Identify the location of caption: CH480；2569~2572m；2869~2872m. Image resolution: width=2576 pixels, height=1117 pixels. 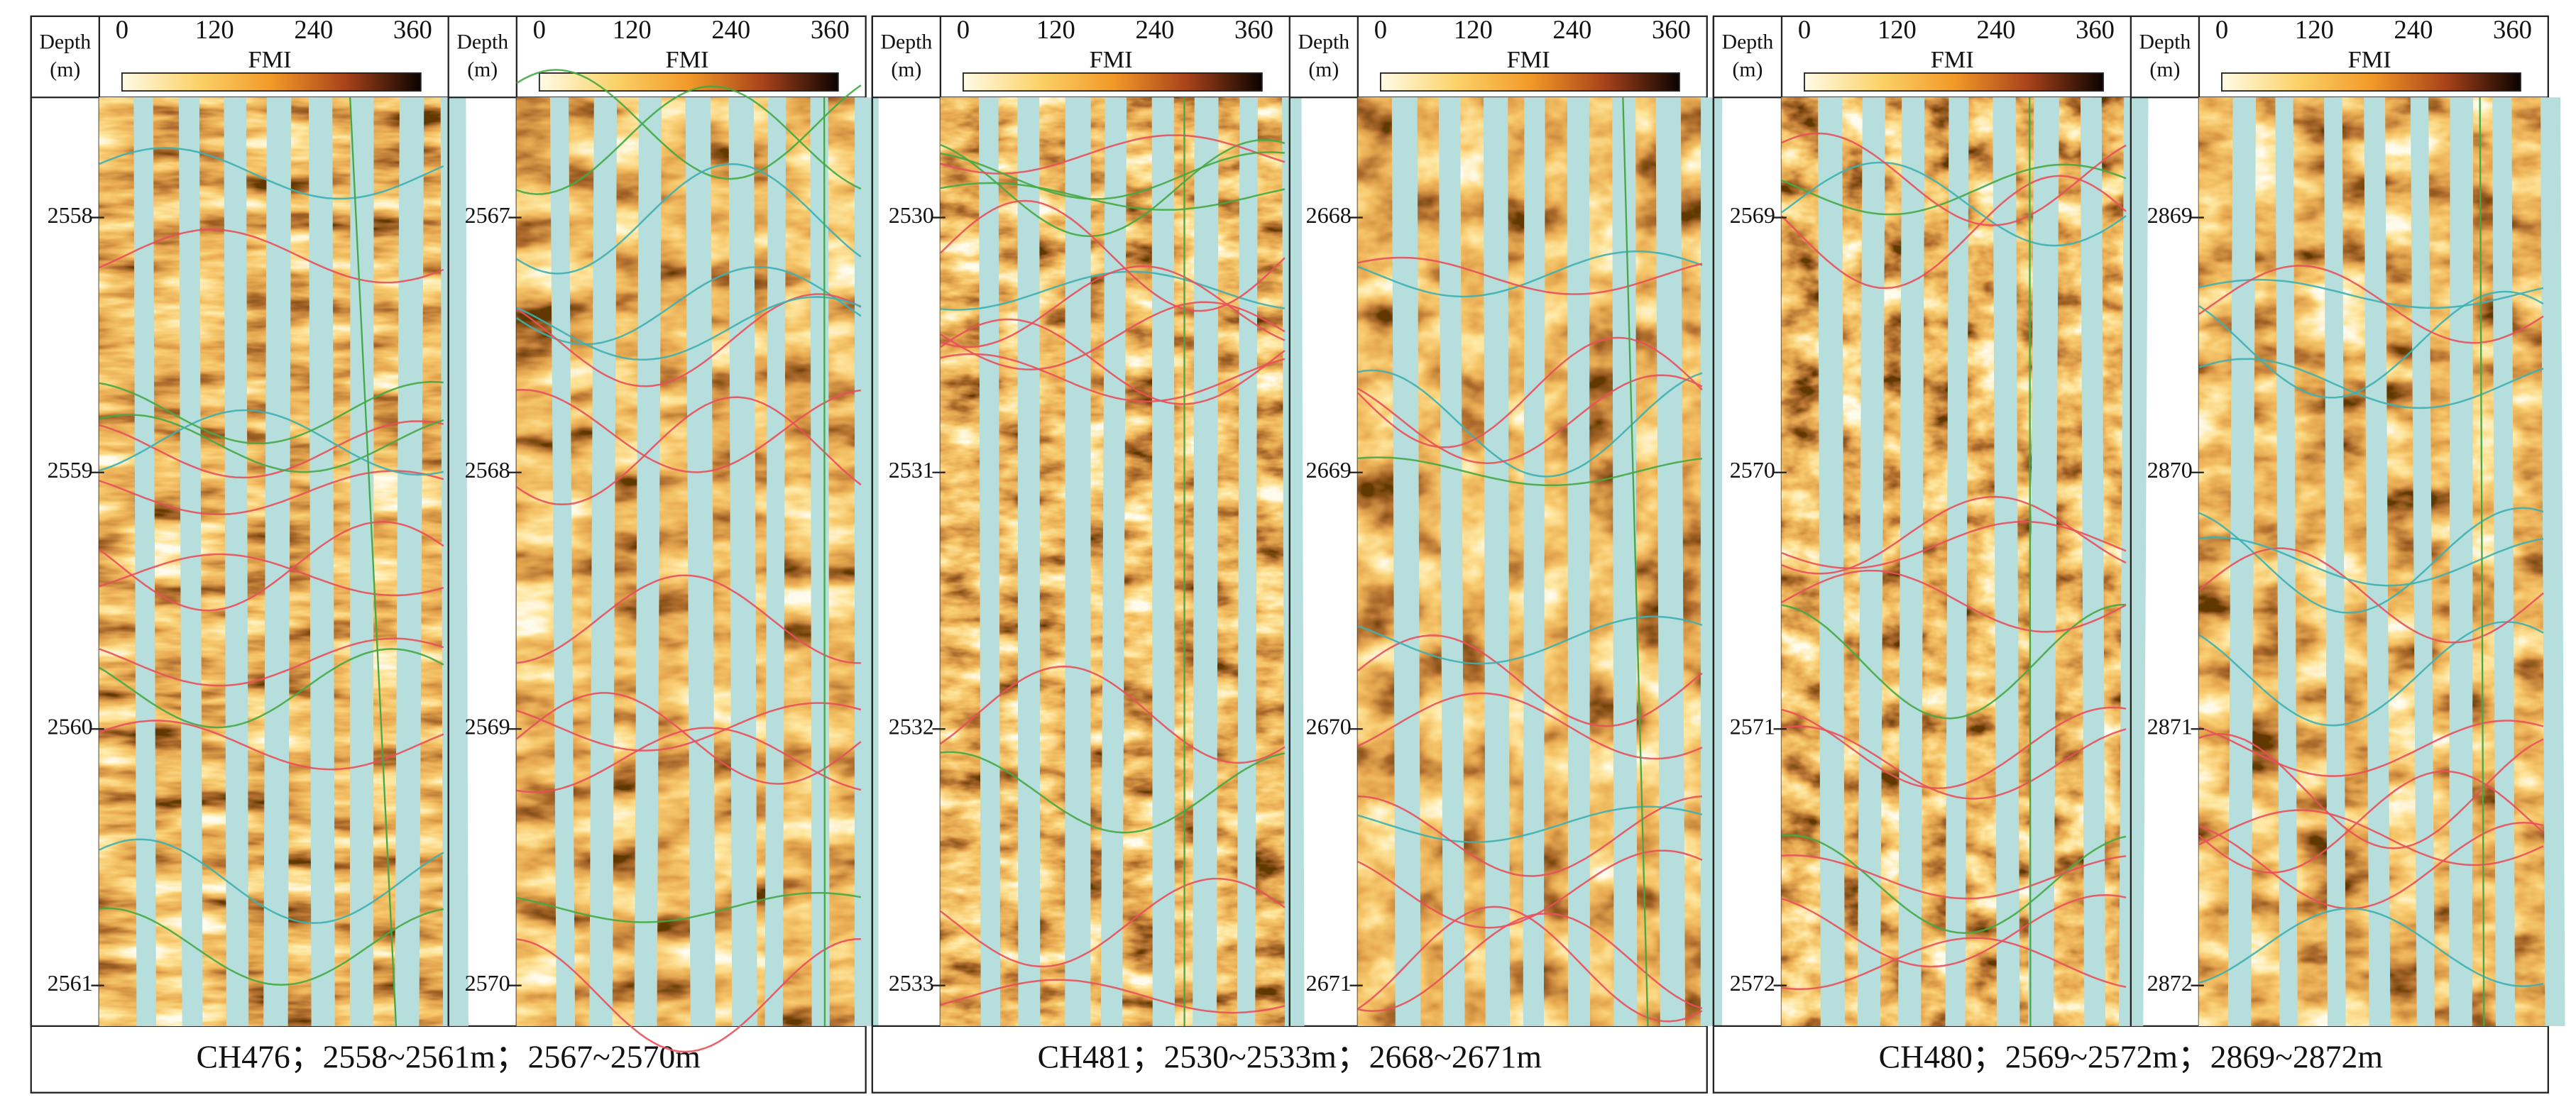
(2131, 1056).